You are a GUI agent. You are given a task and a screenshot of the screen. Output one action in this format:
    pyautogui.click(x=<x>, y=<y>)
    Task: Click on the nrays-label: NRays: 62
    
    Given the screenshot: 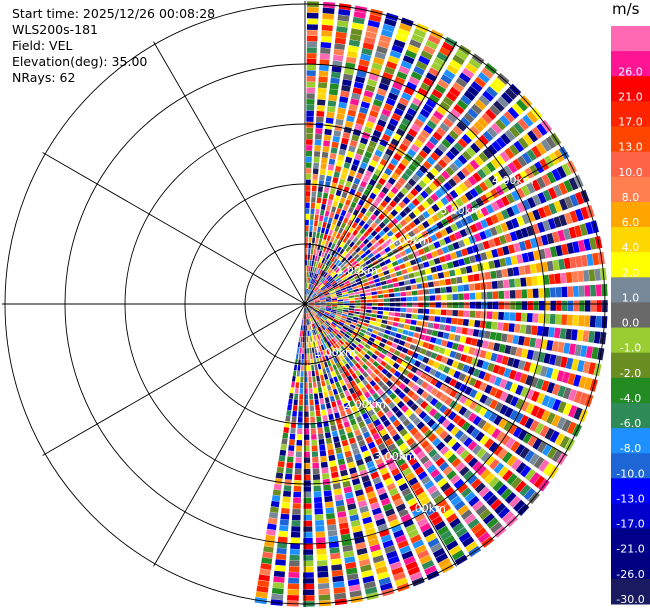 What is the action you would take?
    pyautogui.click(x=44, y=77)
    